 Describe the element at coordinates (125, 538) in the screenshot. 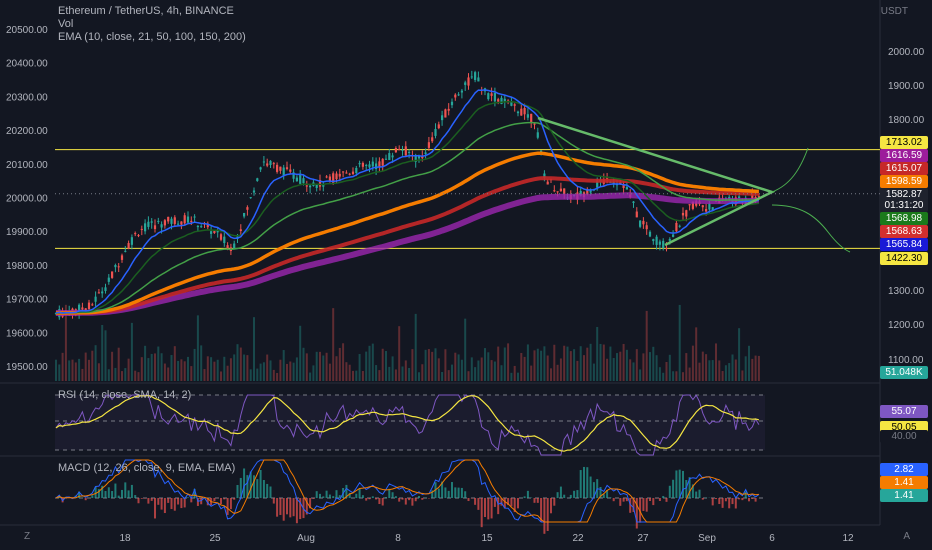

I see `x-axis-tick: 18` at that location.